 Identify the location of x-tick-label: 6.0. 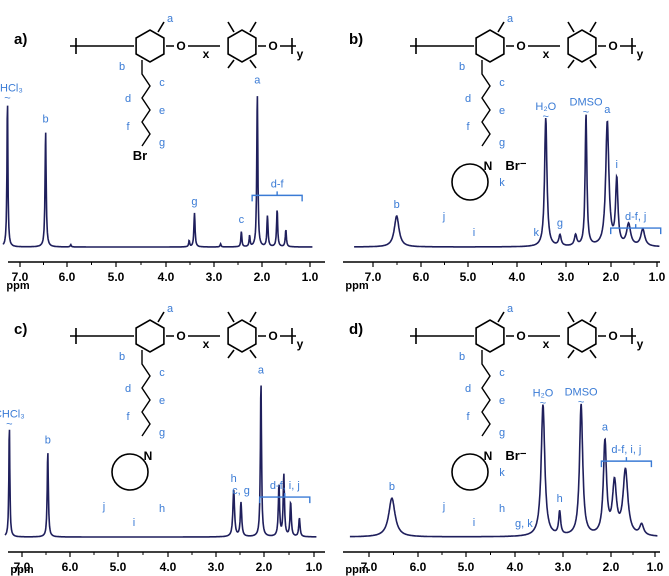
(421, 277).